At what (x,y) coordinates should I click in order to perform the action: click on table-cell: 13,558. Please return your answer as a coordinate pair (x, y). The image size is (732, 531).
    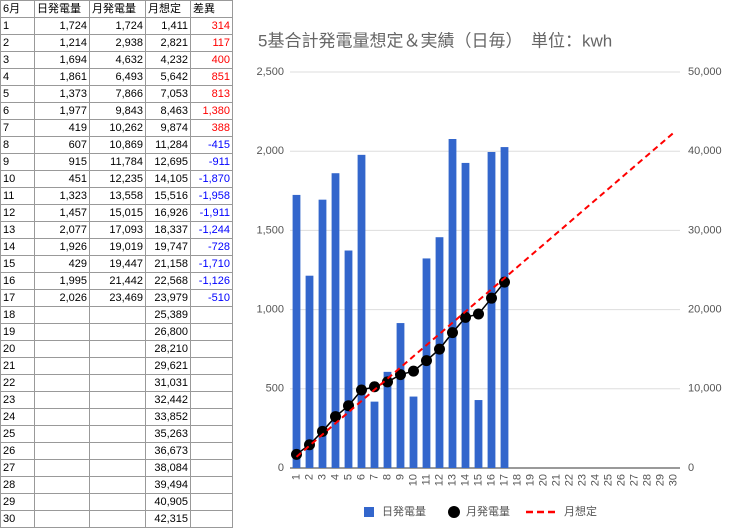
    Looking at the image, I should click on (117, 196).